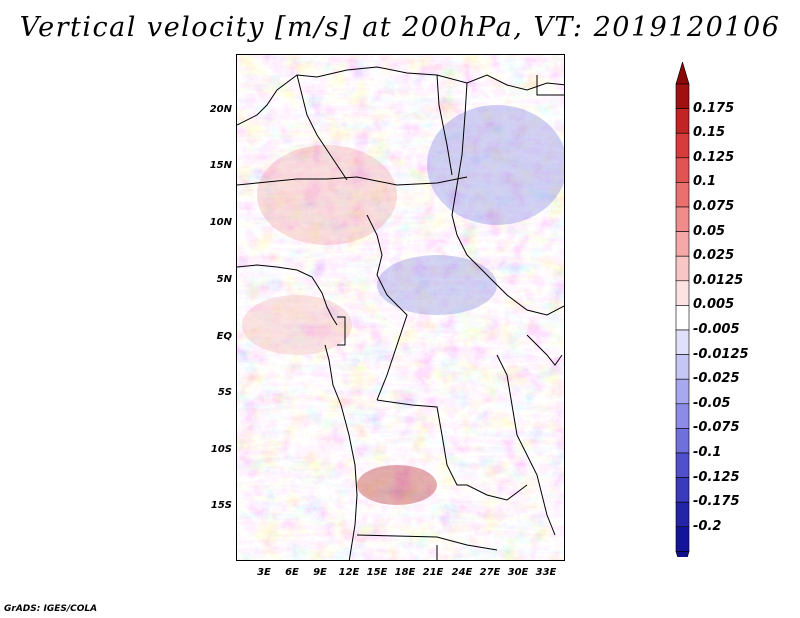 This screenshot has width=800, height=618. Describe the element at coordinates (433, 572) in the screenshot. I see `lon-label: 21E` at that location.